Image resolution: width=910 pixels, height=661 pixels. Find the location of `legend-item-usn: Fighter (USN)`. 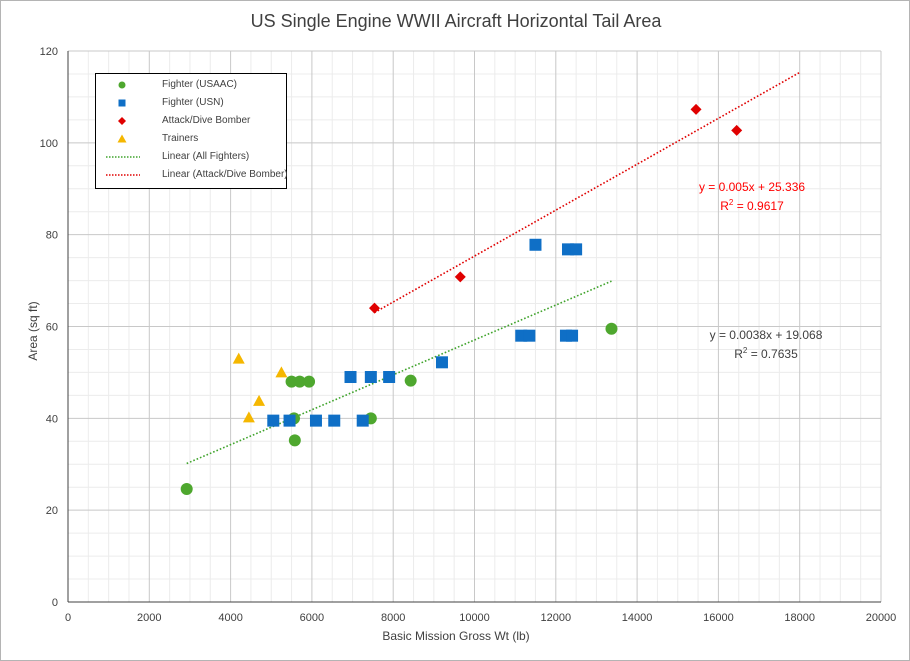

legend-item-usn: Fighter (USN) is located at coordinates (191, 103).